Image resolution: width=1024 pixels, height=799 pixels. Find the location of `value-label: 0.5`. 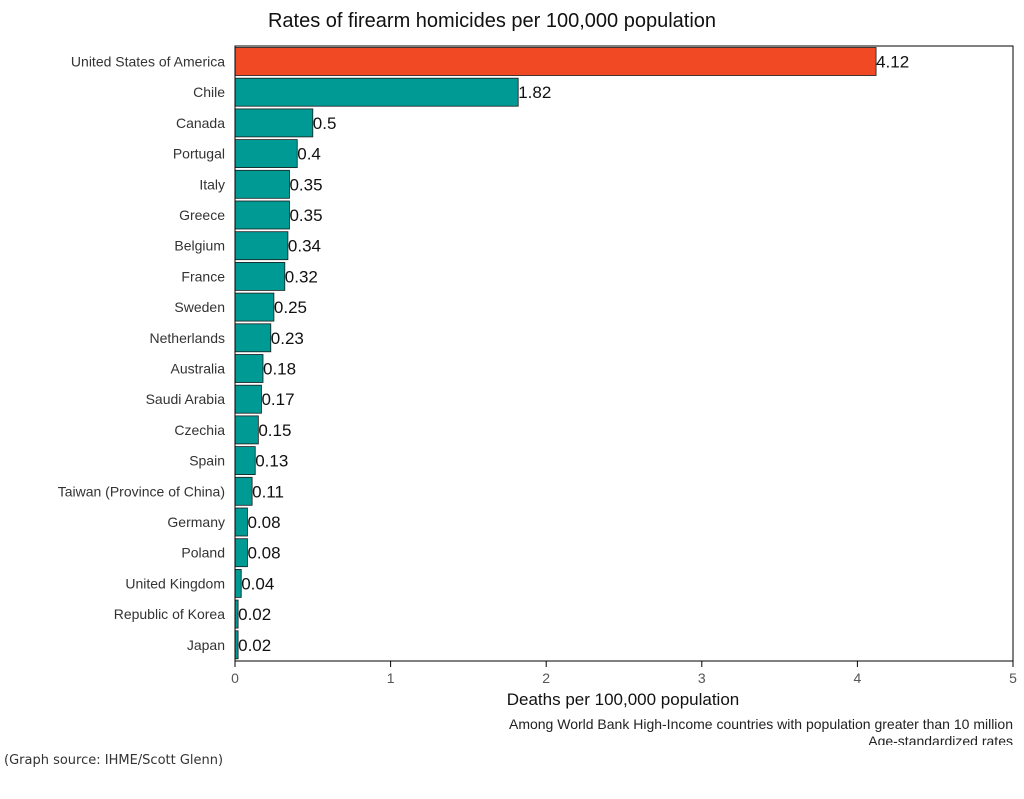

value-label: 0.5 is located at coordinates (325, 123).